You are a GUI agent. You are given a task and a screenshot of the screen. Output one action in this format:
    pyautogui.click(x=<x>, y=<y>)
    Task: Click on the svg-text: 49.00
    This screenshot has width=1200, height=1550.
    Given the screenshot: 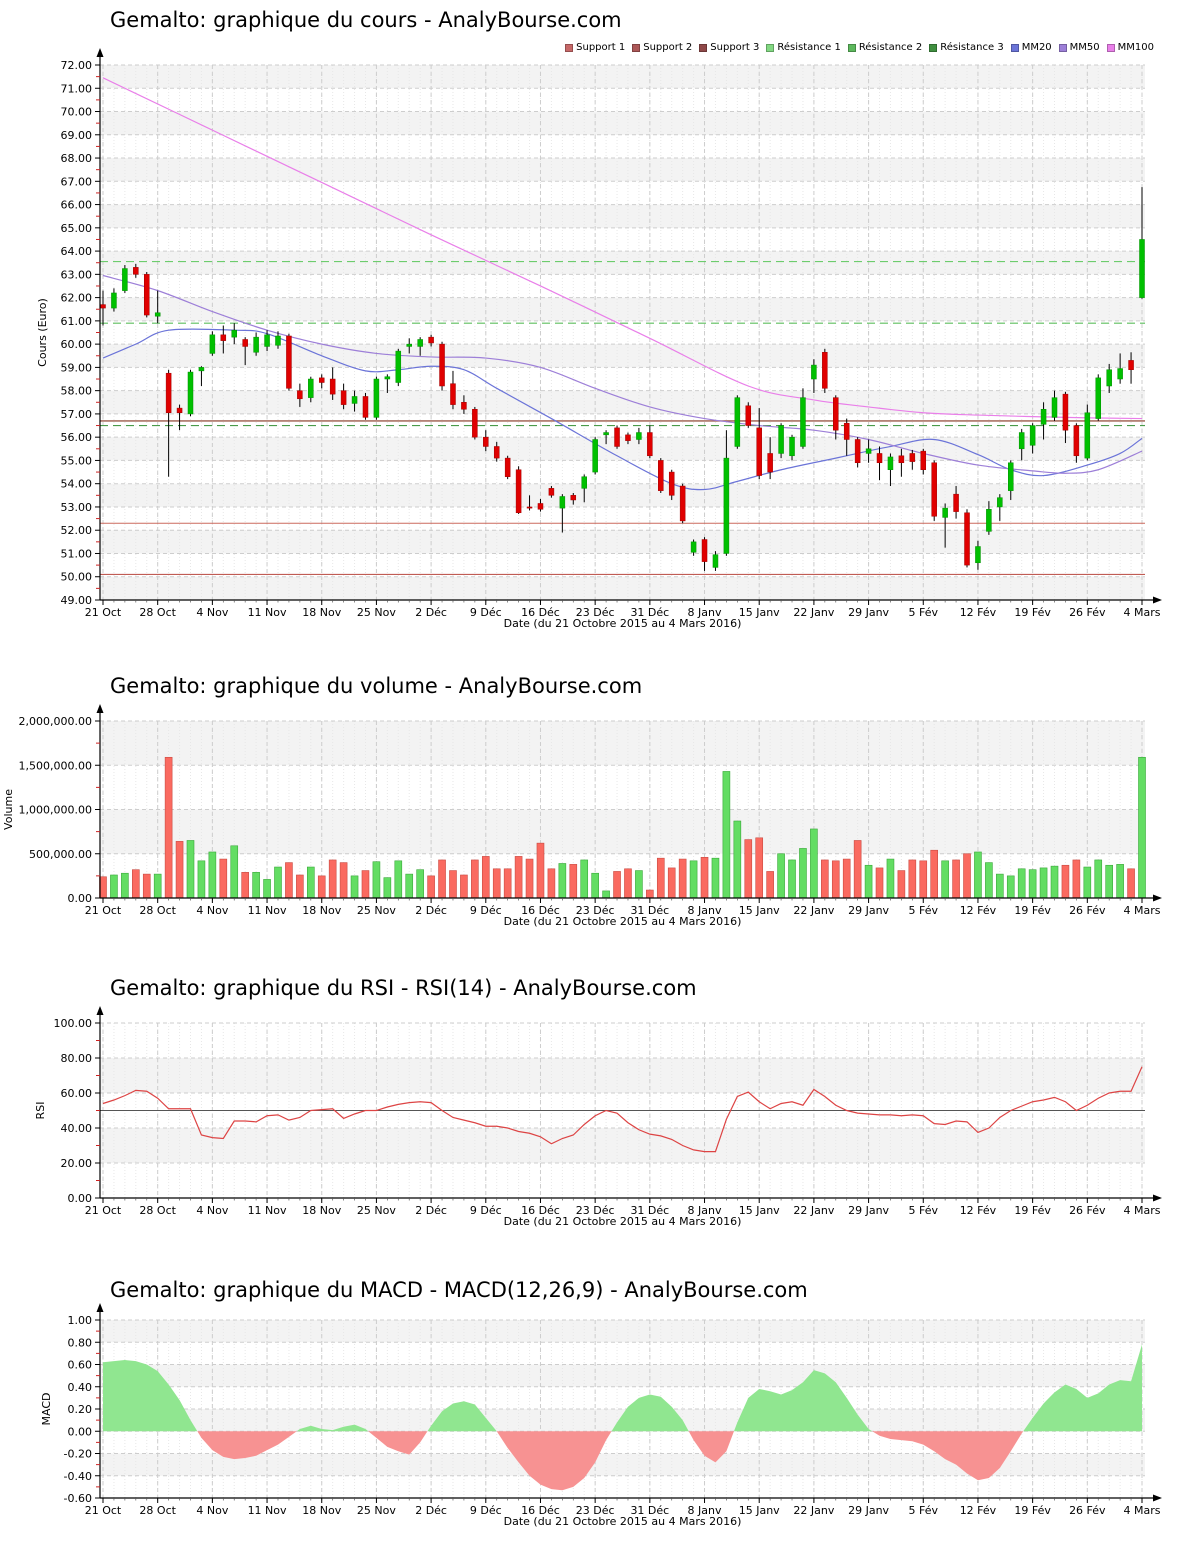 What is the action you would take?
    pyautogui.click(x=77, y=600)
    